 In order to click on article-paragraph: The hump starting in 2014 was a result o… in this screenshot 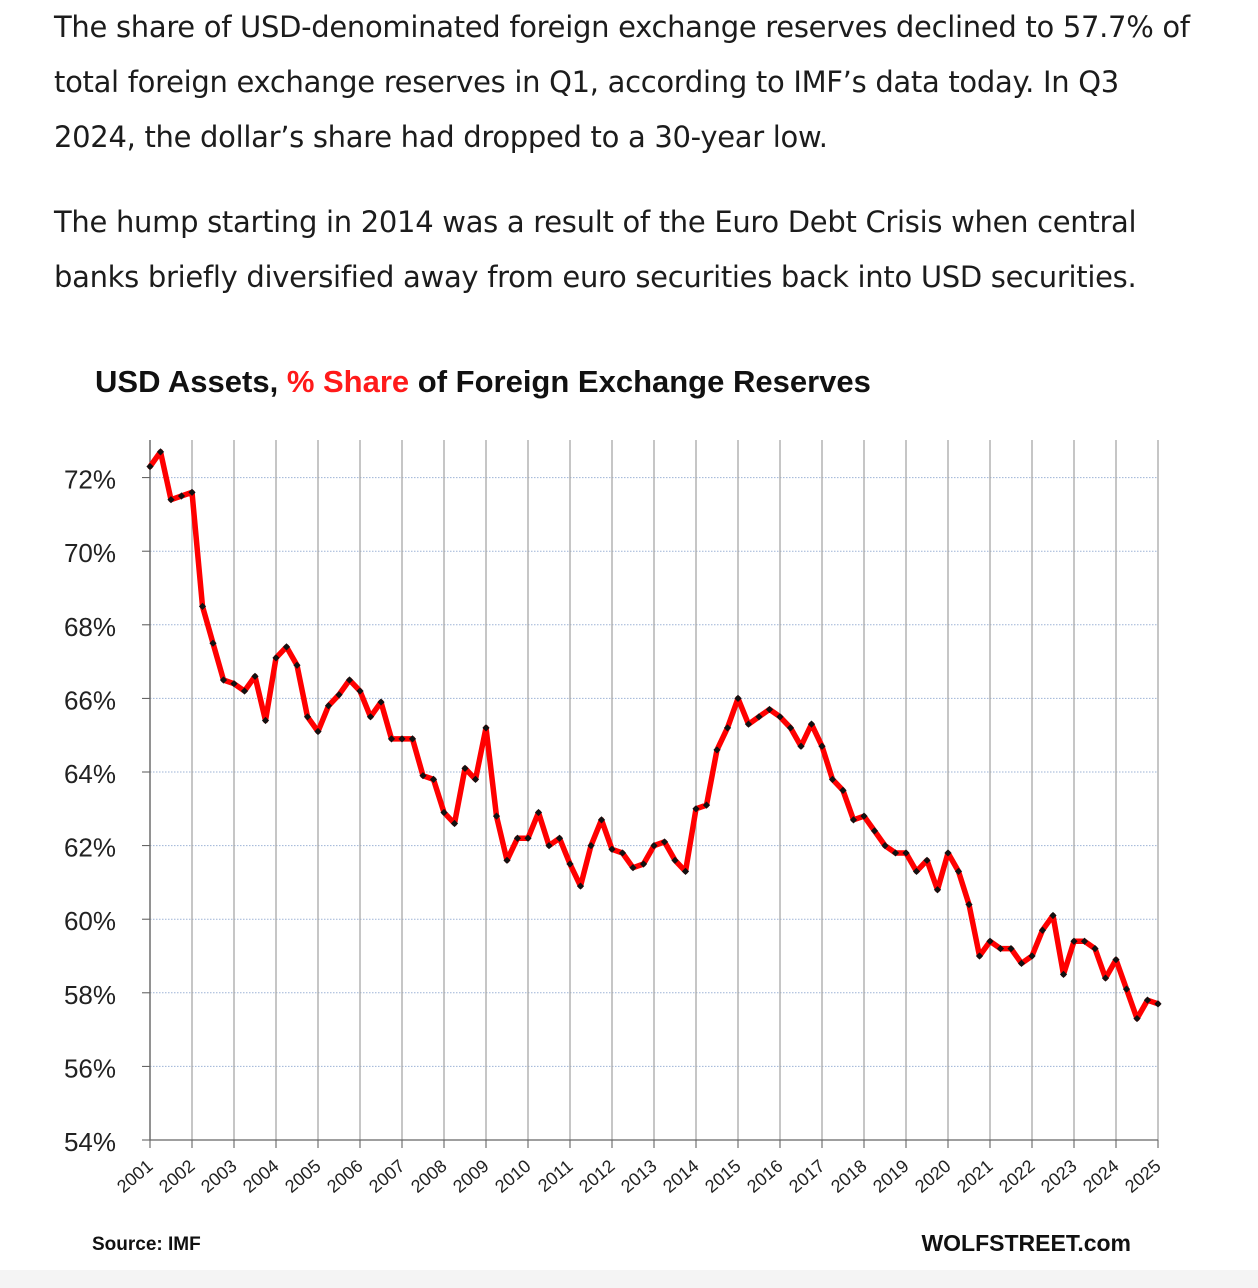, I will do `click(595, 249)`.